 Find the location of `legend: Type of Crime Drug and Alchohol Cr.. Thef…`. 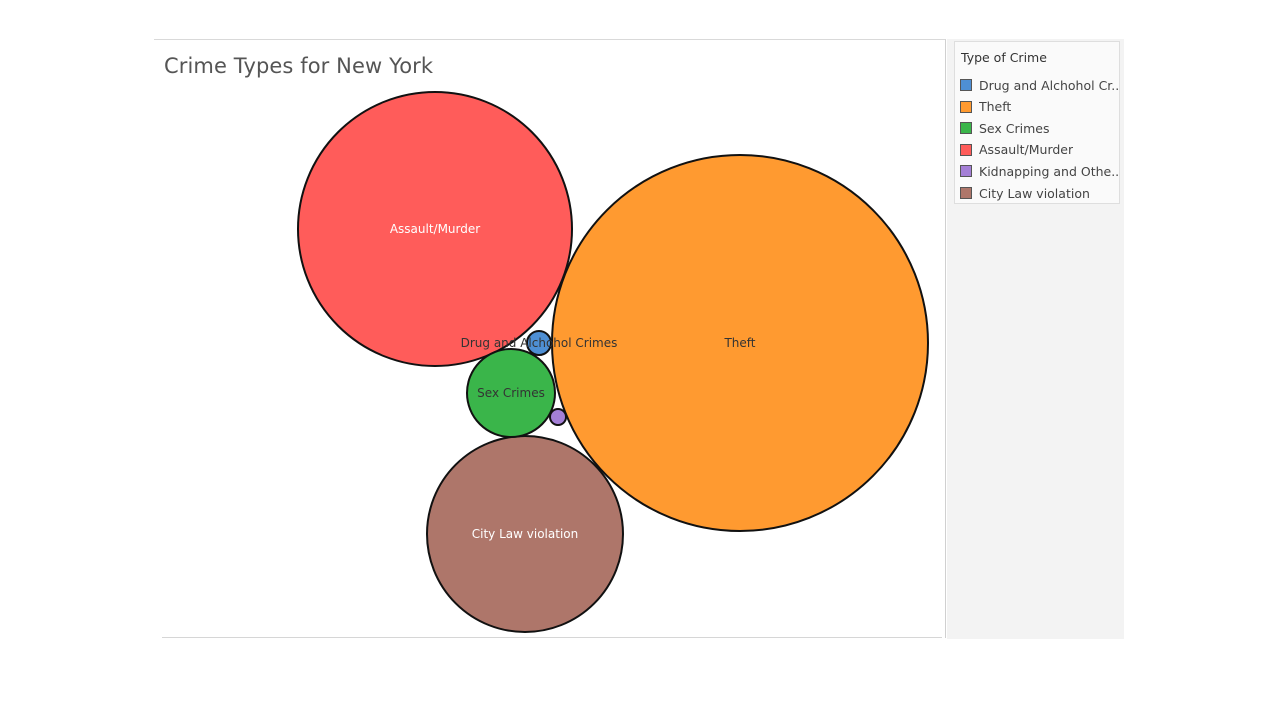

legend: Type of Crime Drug and Alchohol Cr.. Thef… is located at coordinates (1037, 122).